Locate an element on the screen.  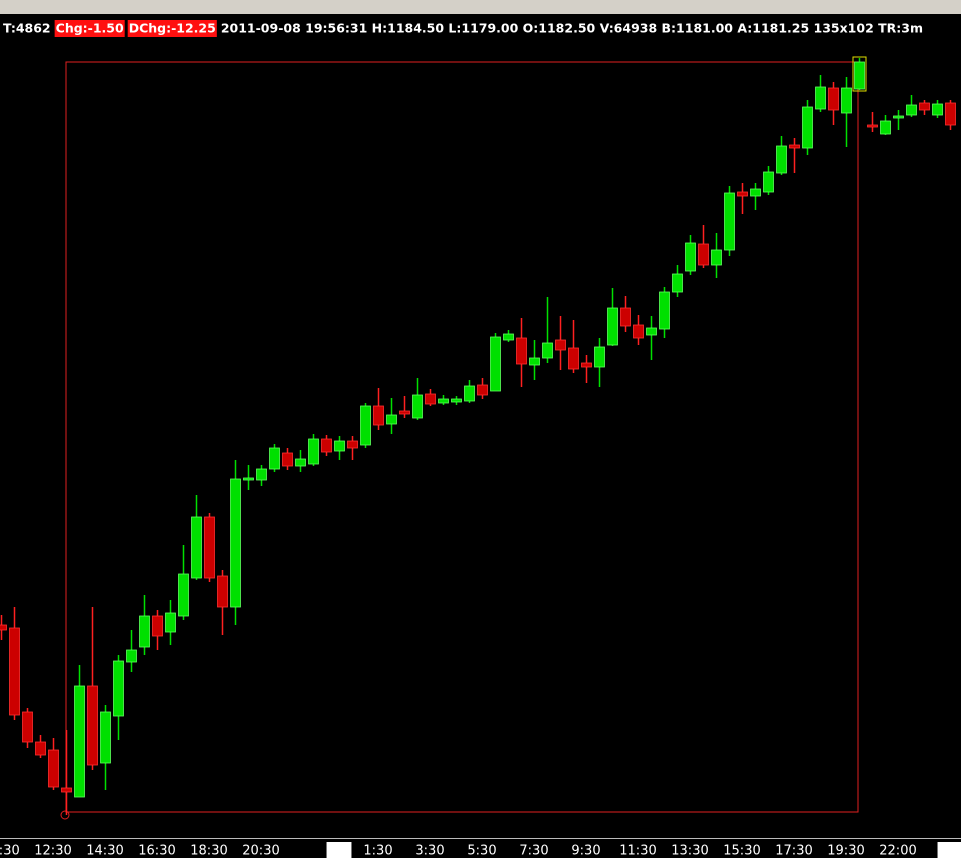
x-tick-label: 20:30 is located at coordinates (260, 851).